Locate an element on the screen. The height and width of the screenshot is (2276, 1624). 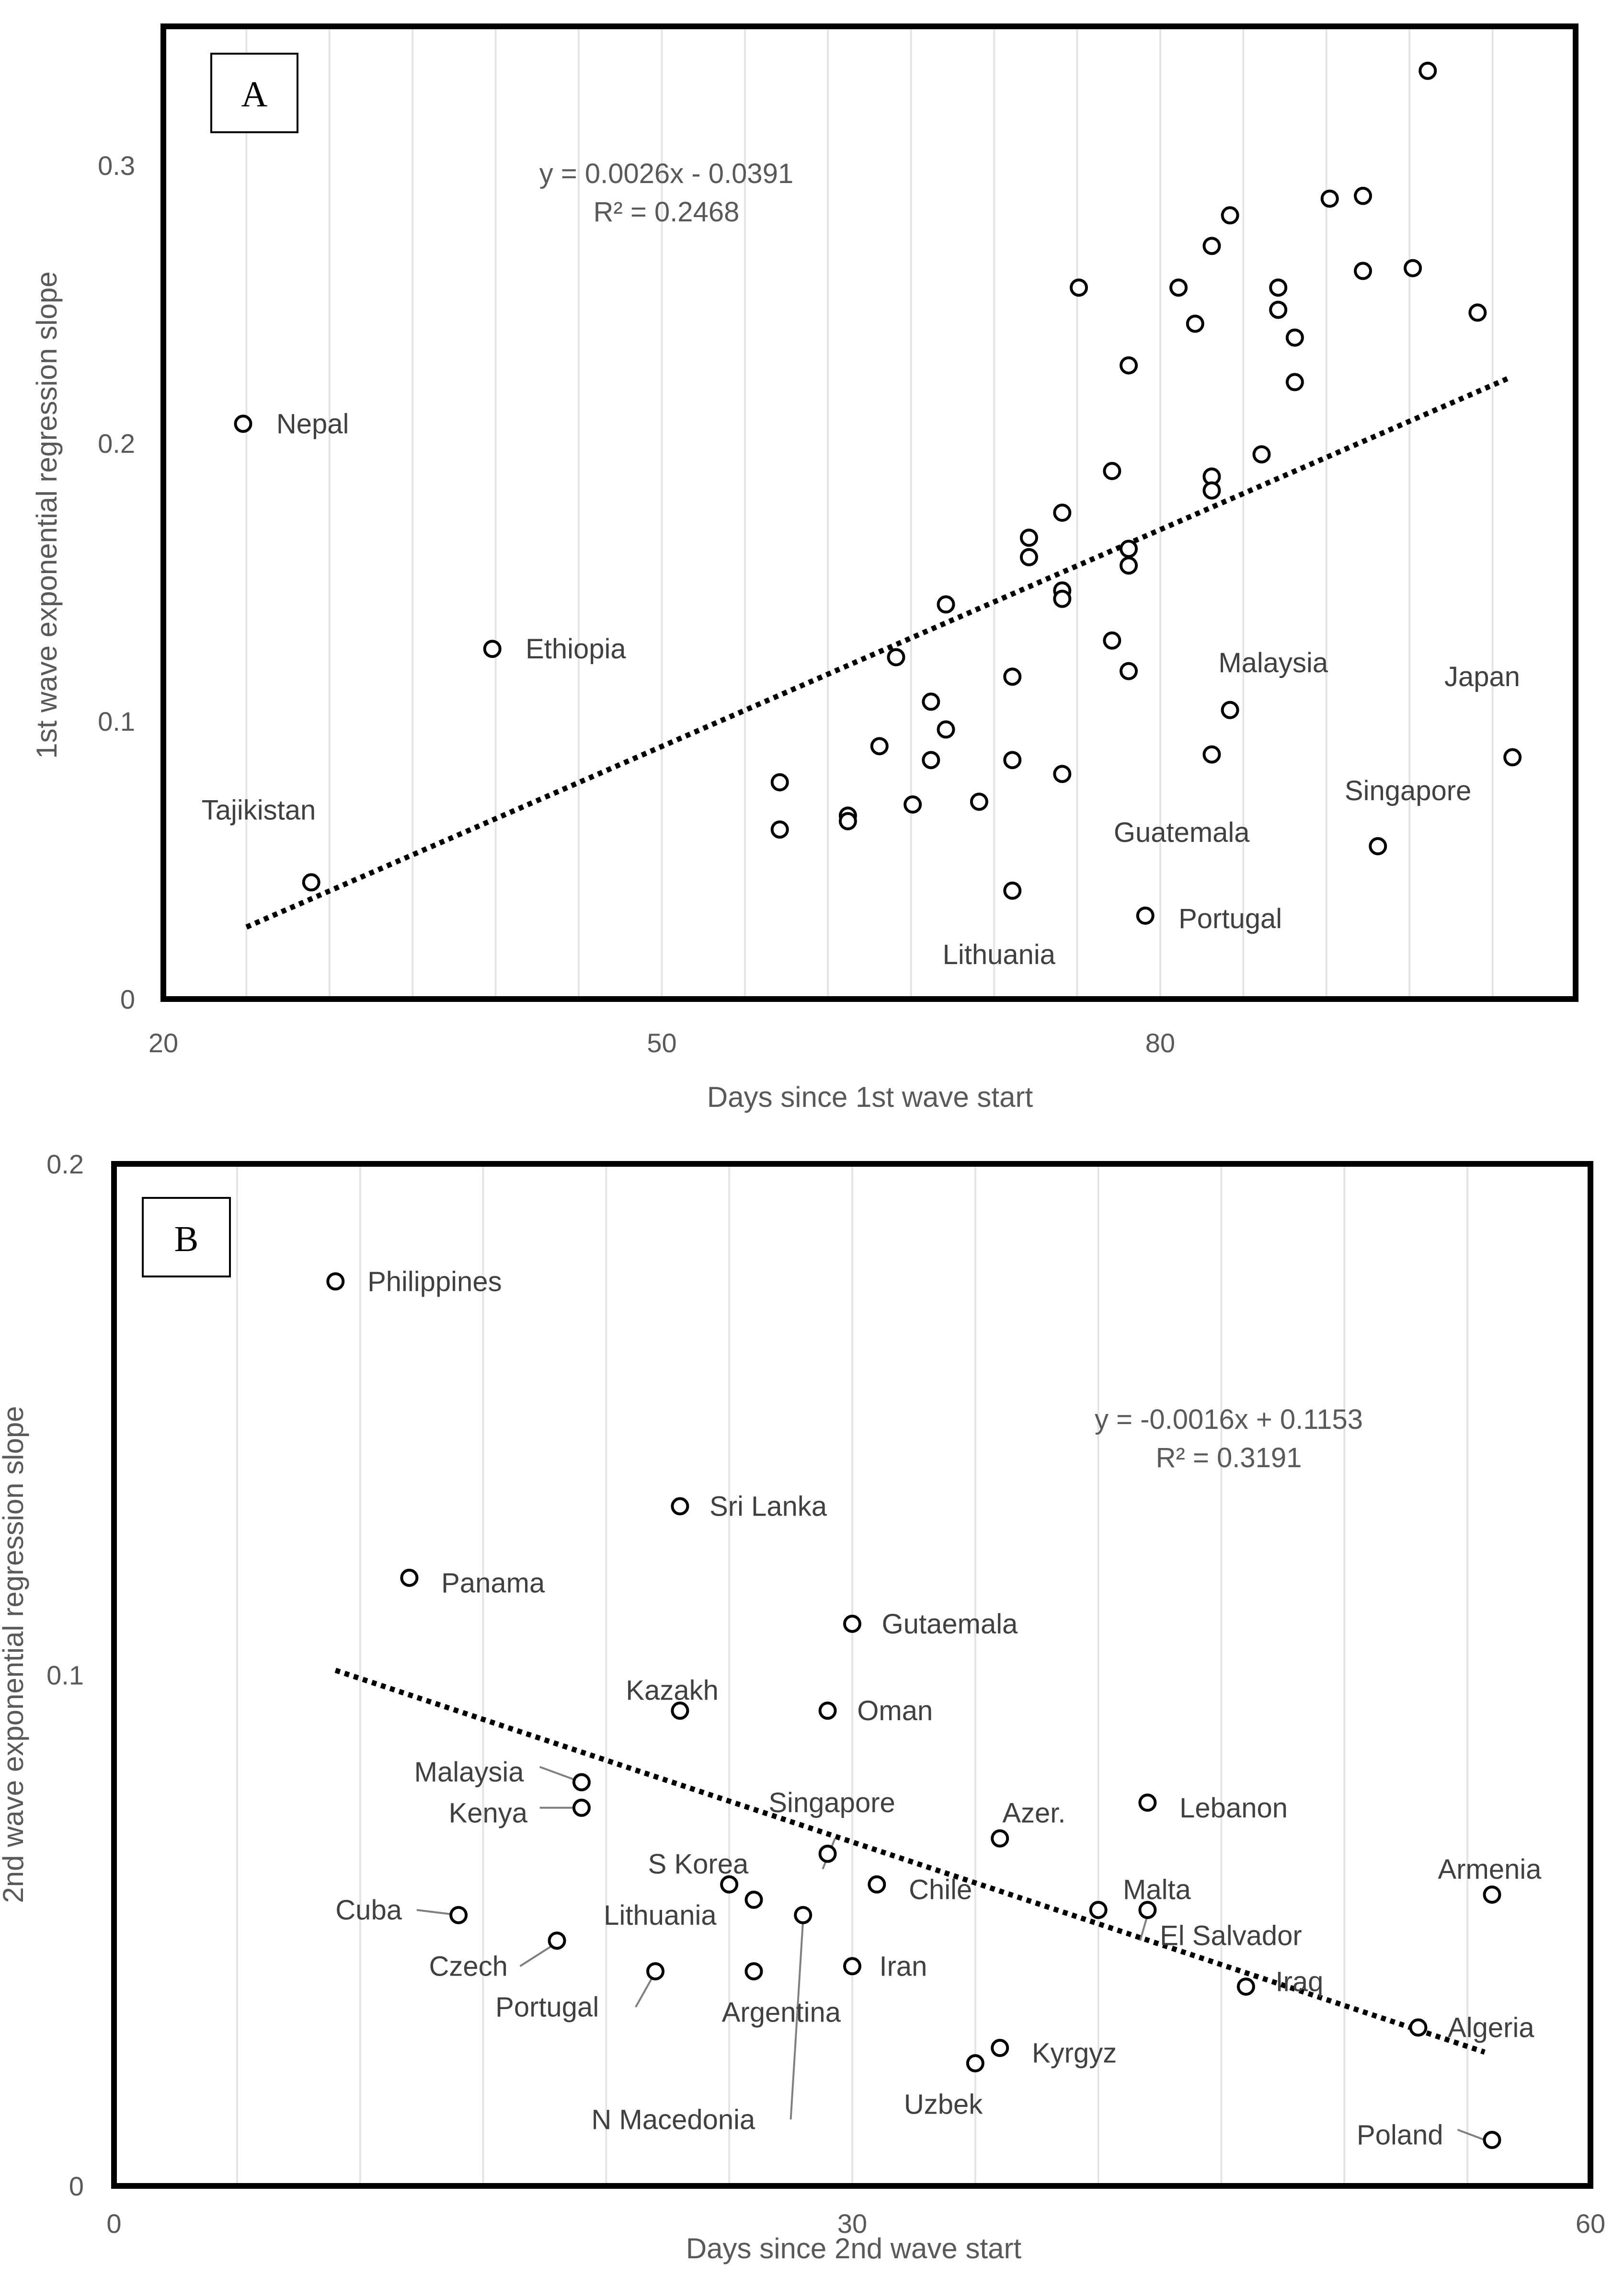
chart-a-point-label: Lithuania is located at coordinates (1000, 954).